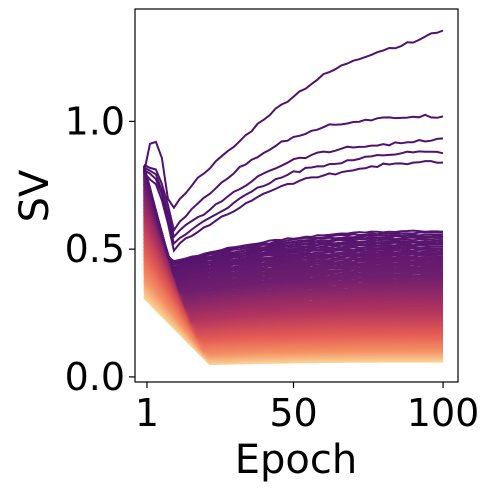  I want to click on x-tick-label: 1, so click(147, 413).